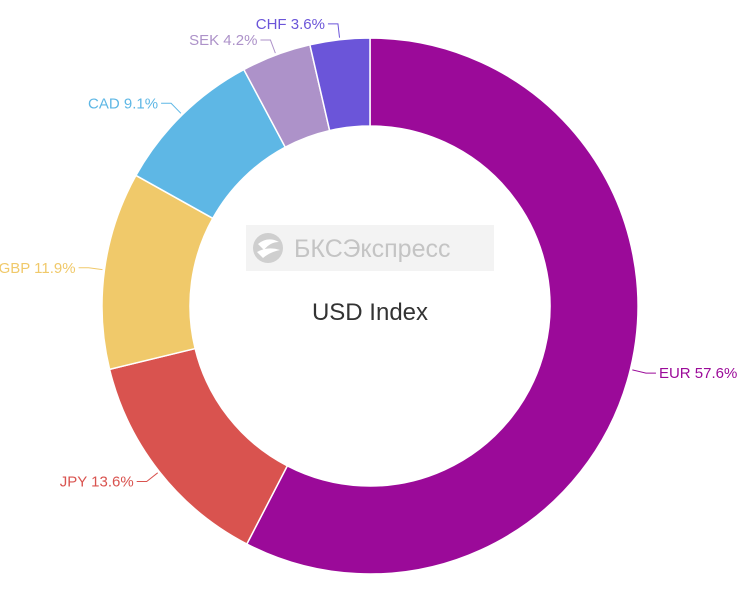  I want to click on leader-chf, so click(334, 30).